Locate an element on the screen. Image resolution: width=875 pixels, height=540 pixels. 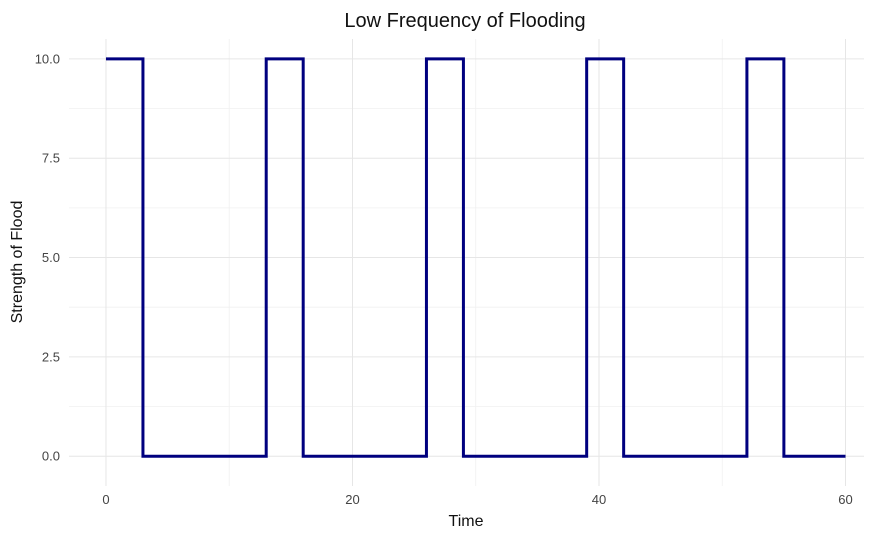
x-tick-label: 60 is located at coordinates (845, 499).